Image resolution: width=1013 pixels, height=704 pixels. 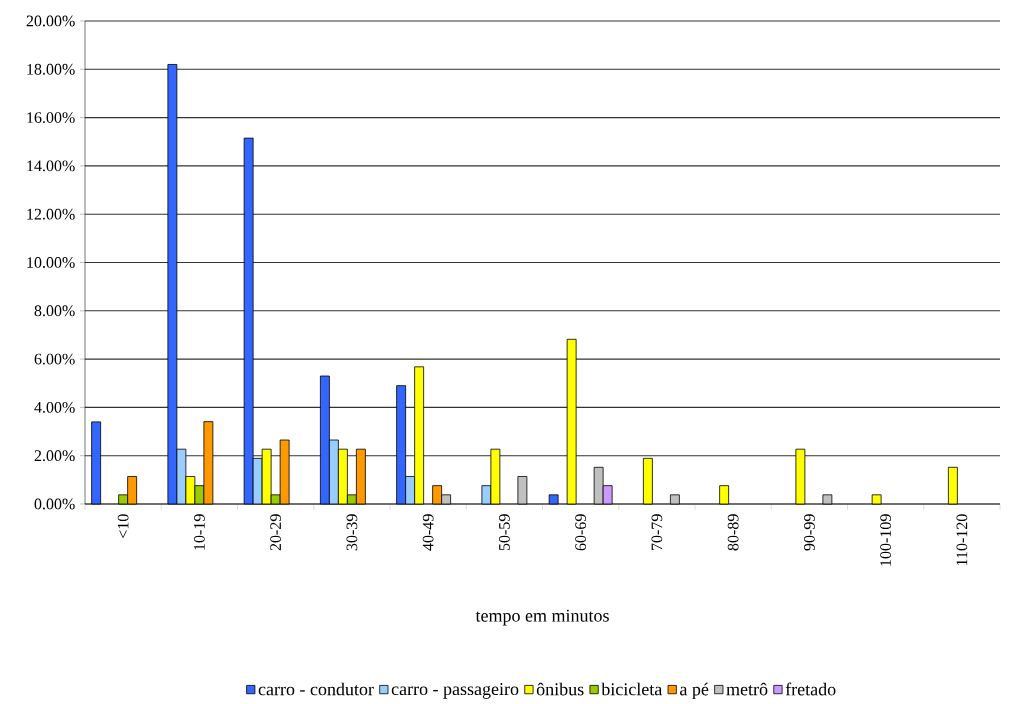 What do you see at coordinates (632, 689) in the screenshot?
I see `legend-label: bicicleta` at bounding box center [632, 689].